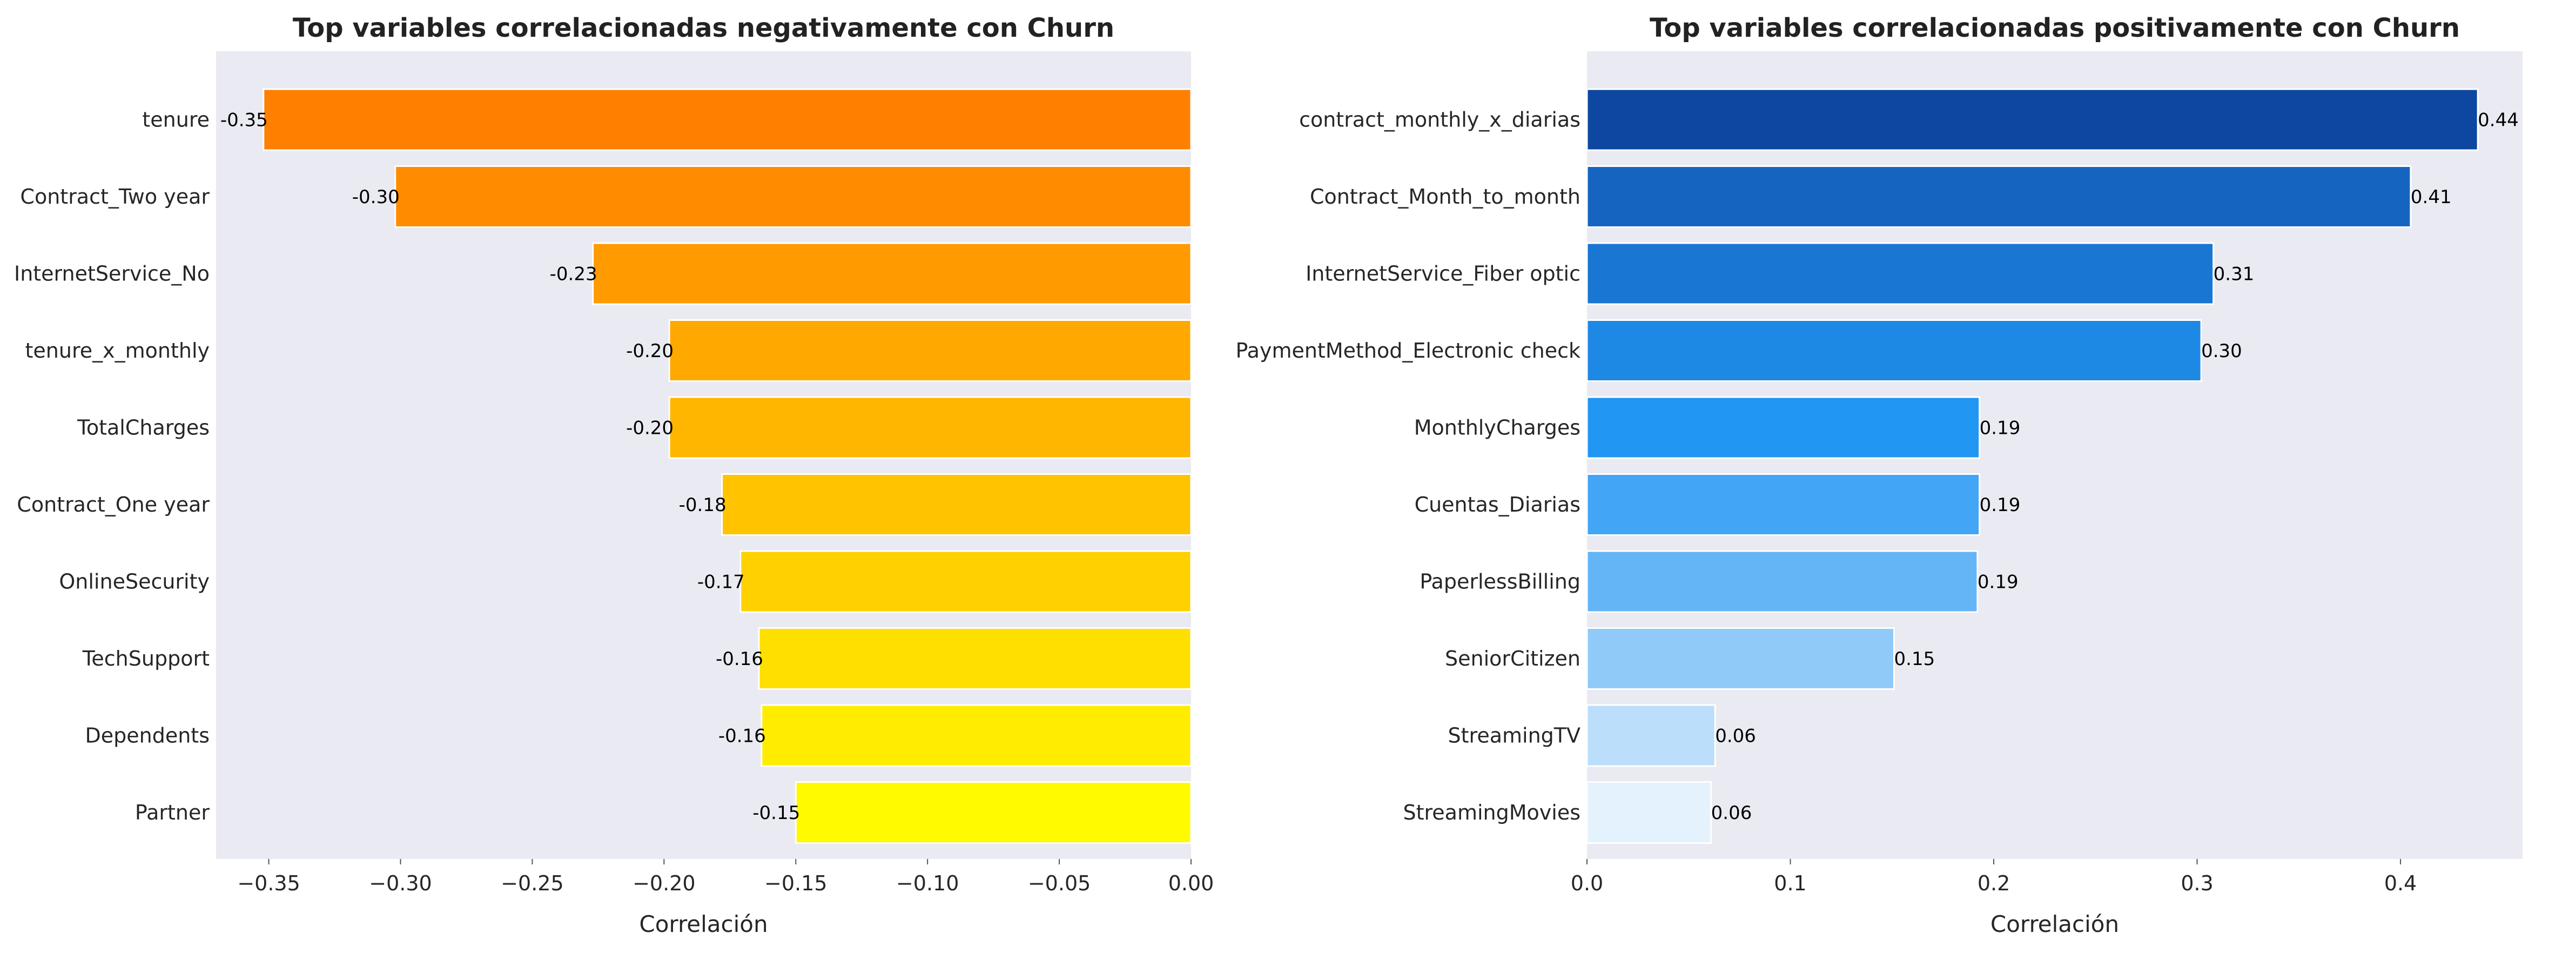 The image size is (2576, 953). What do you see at coordinates (268, 883) in the screenshot?
I see `x-tick-label: −0.35` at bounding box center [268, 883].